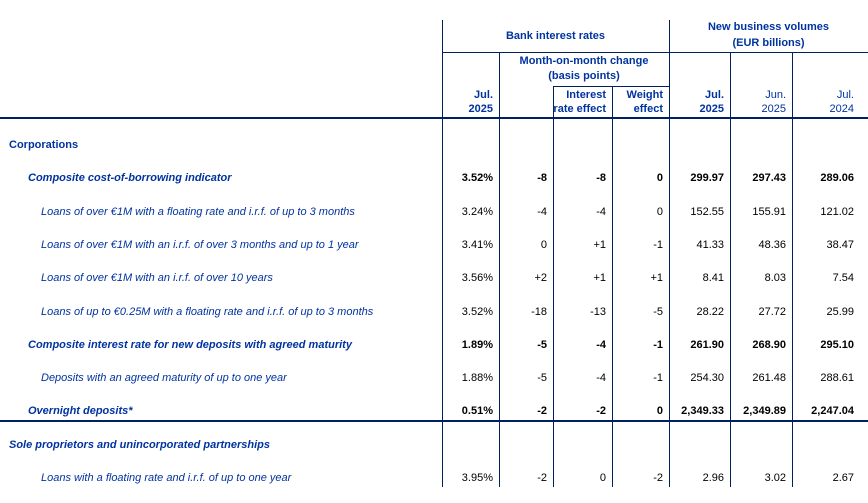  I want to click on data-cell-volume-jul-2024: 2,247.04, so click(832, 411).